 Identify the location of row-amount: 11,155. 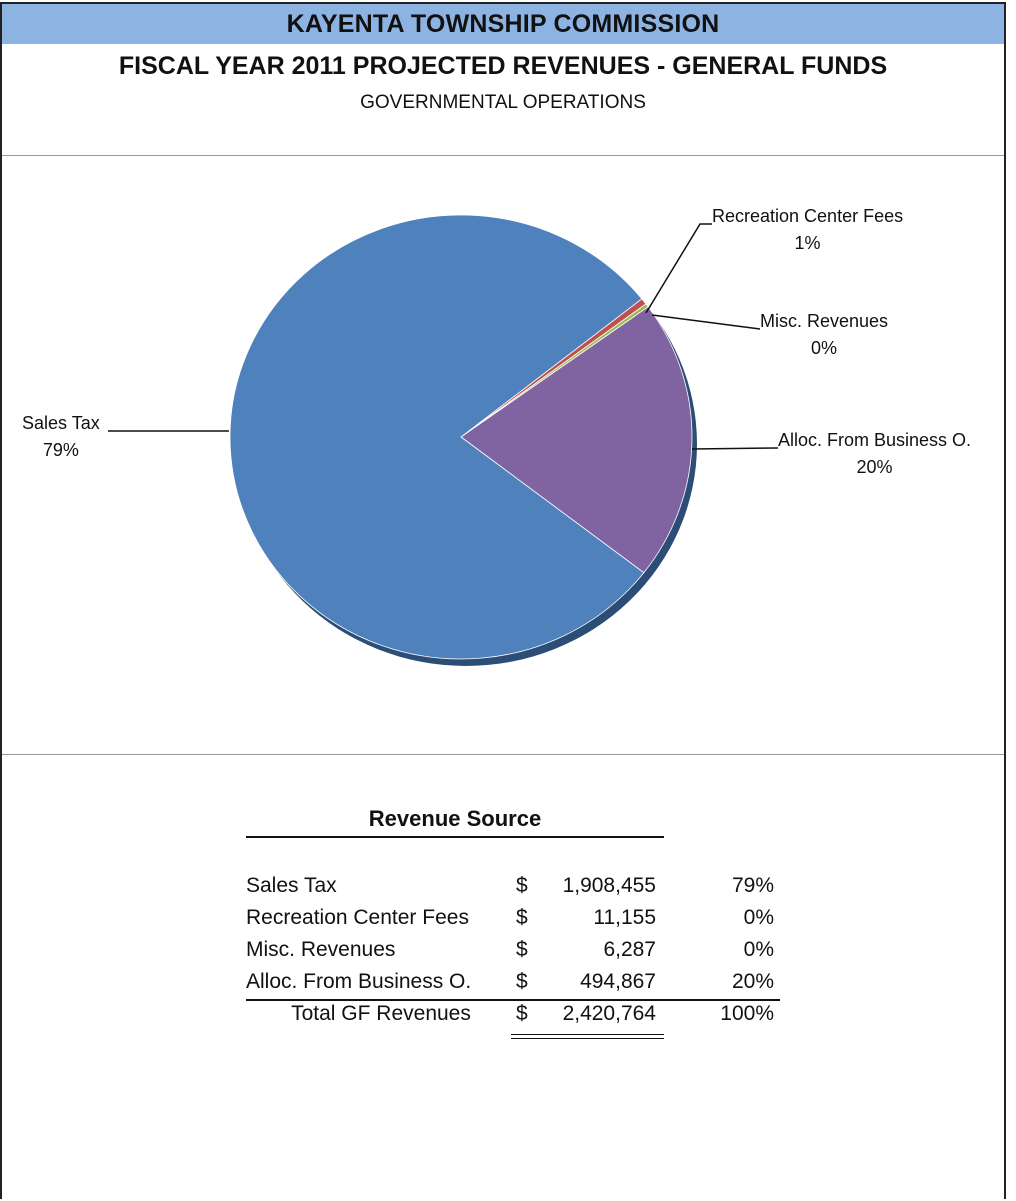
(624, 917).